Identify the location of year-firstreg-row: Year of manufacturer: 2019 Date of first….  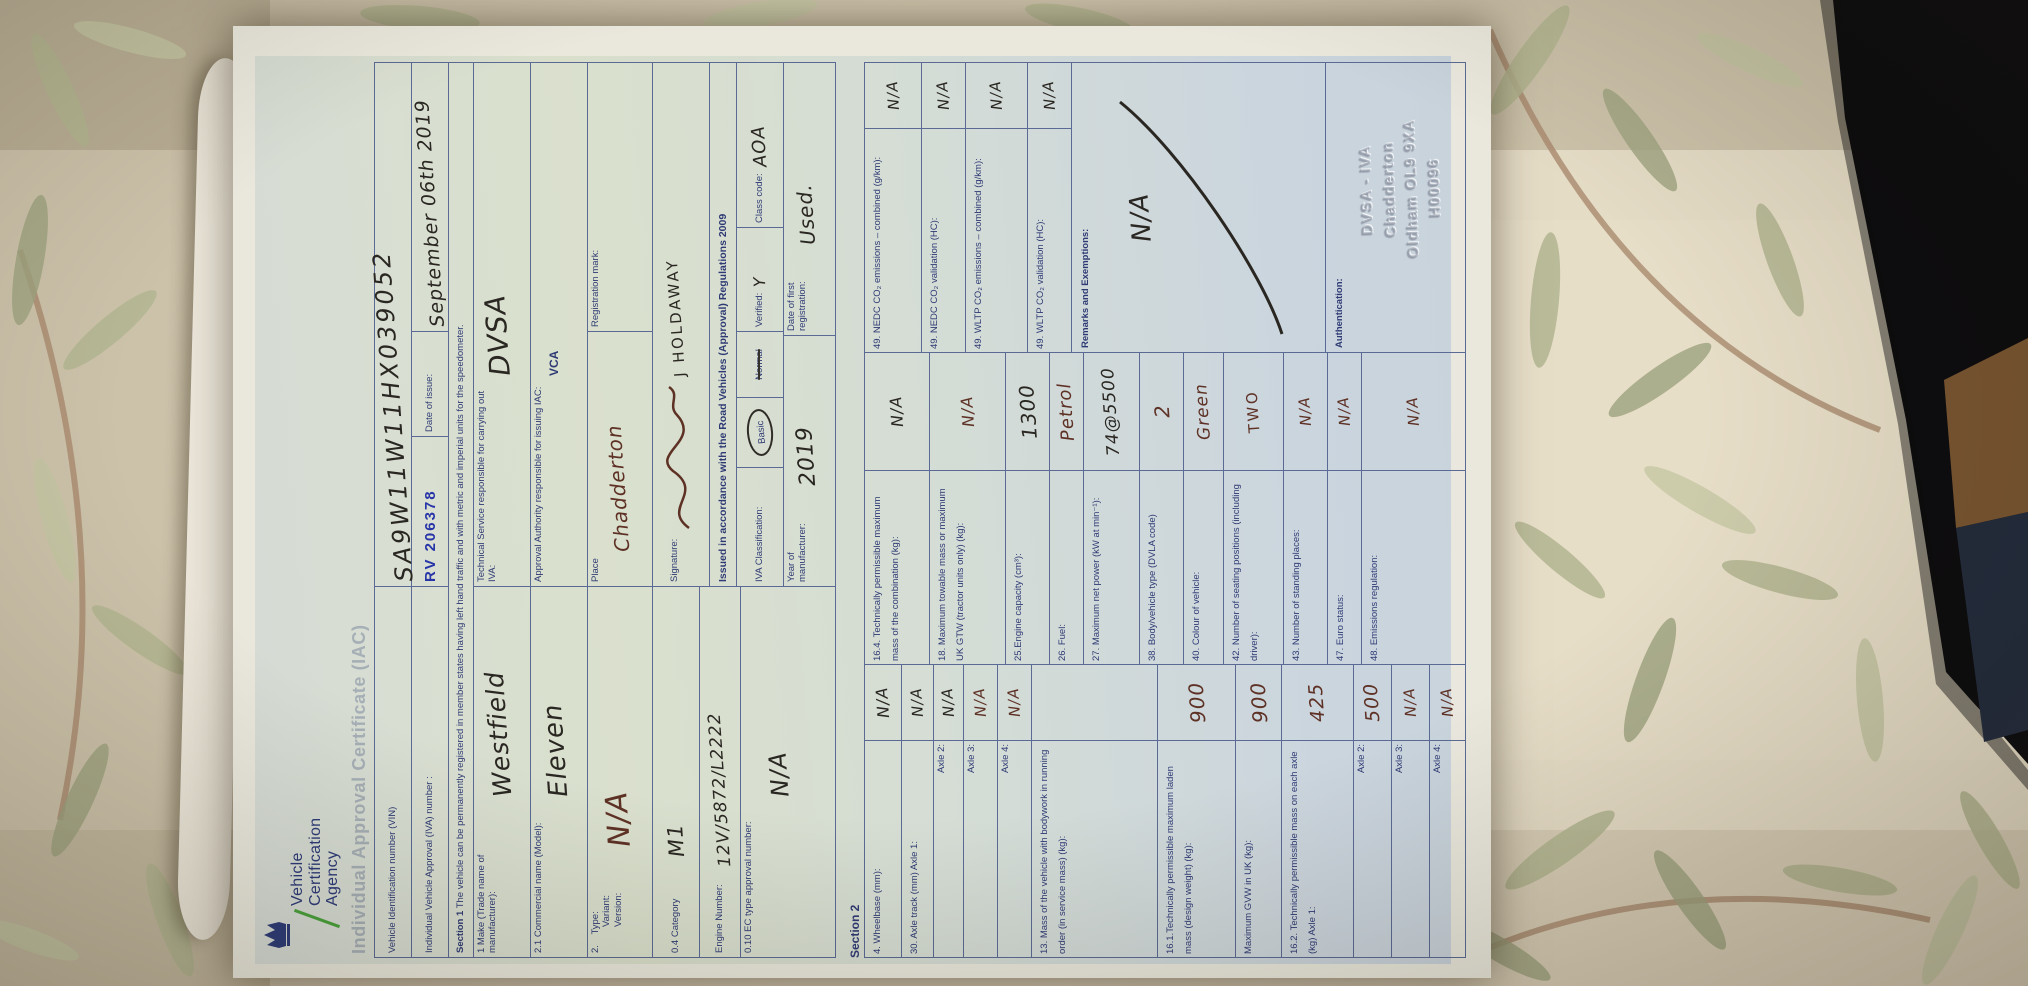
(809, 324).